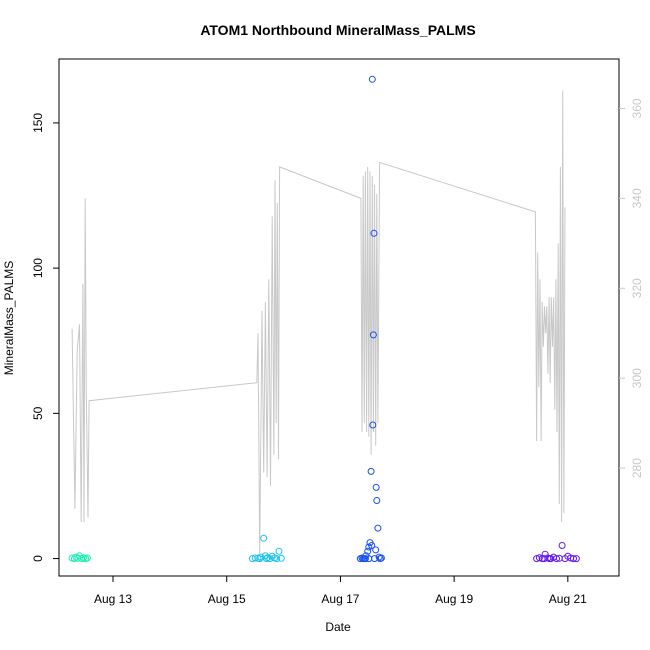  What do you see at coordinates (637, 288) in the screenshot?
I see `y2-tick-label: 320` at bounding box center [637, 288].